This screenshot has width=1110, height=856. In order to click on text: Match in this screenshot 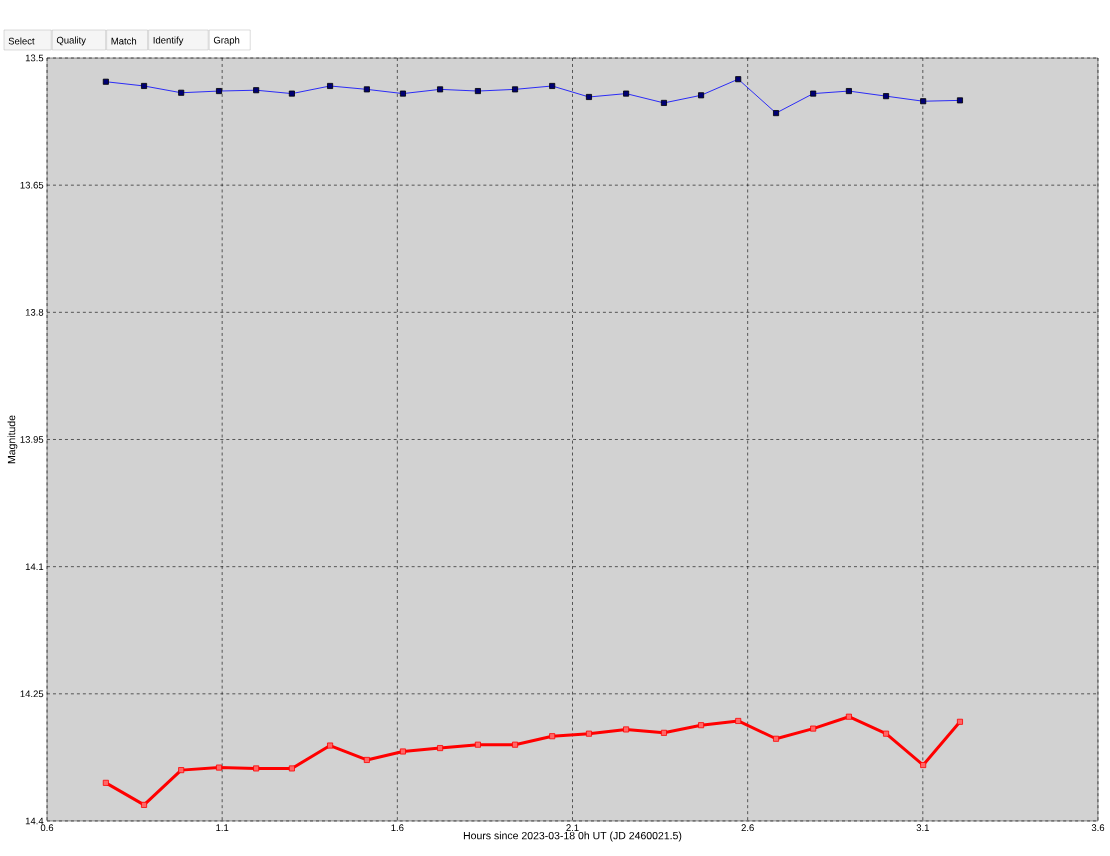, I will do `click(124, 41)`.